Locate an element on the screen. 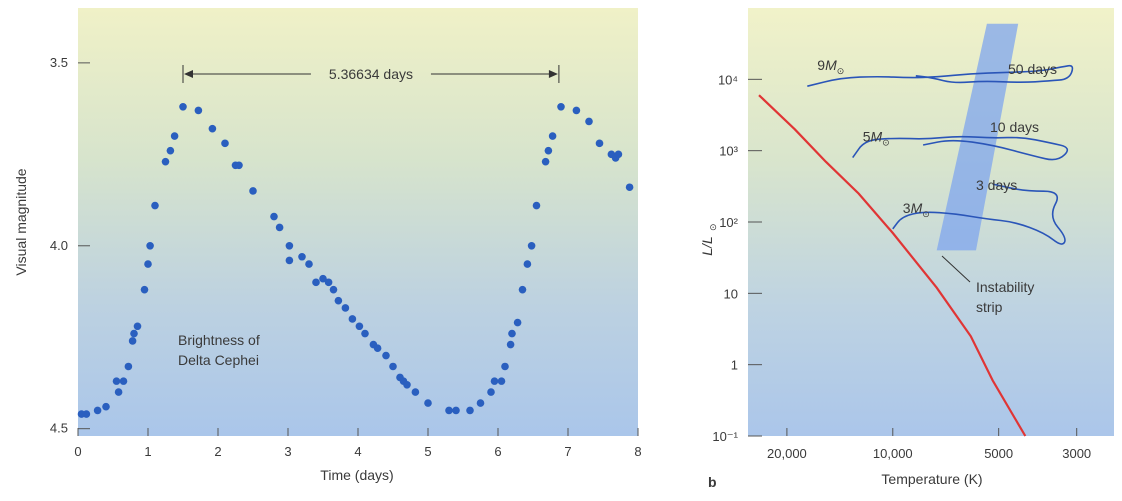 This screenshot has height=501, width=1122. x-tick-label-0: 0 is located at coordinates (77, 451).